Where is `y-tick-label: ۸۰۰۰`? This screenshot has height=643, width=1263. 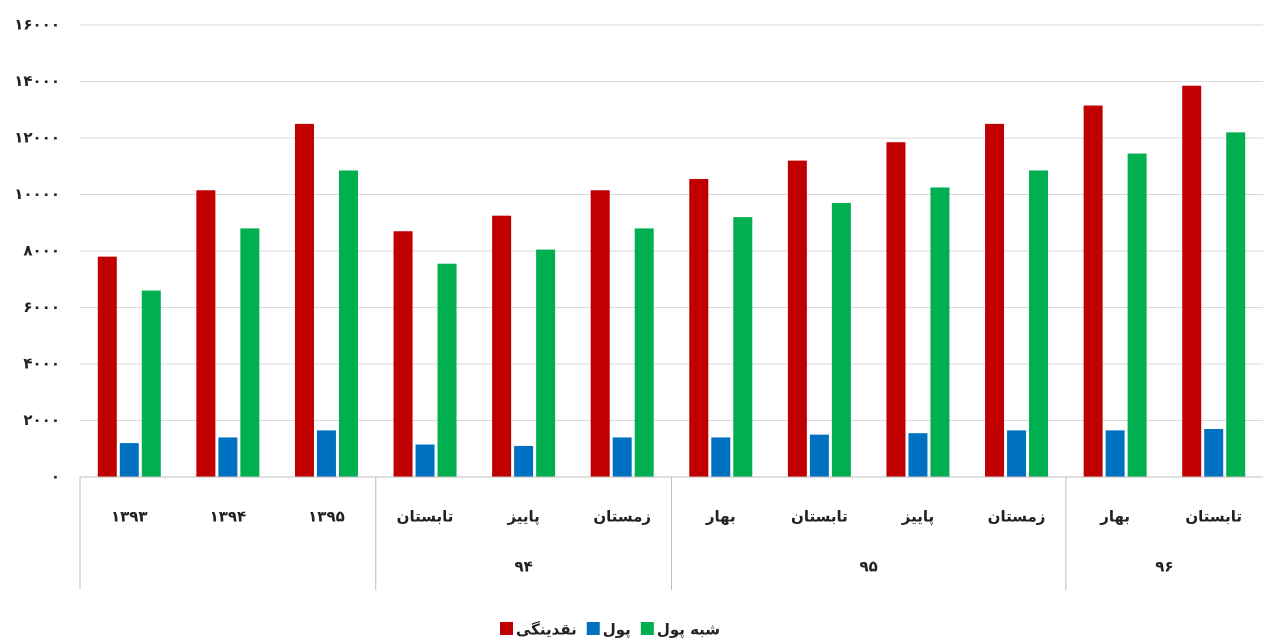
y-tick-label: ۸۰۰۰ is located at coordinates (41, 251).